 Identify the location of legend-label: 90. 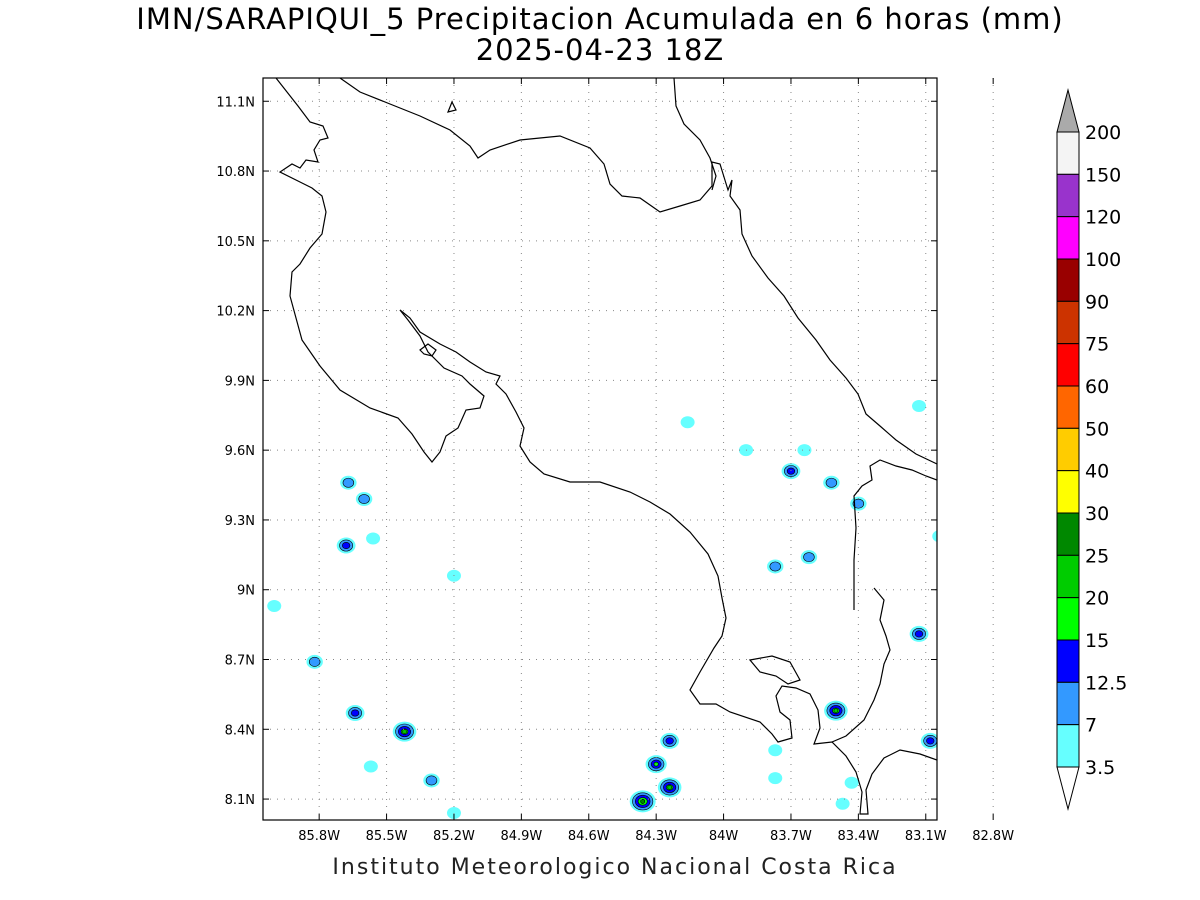
(1097, 302).